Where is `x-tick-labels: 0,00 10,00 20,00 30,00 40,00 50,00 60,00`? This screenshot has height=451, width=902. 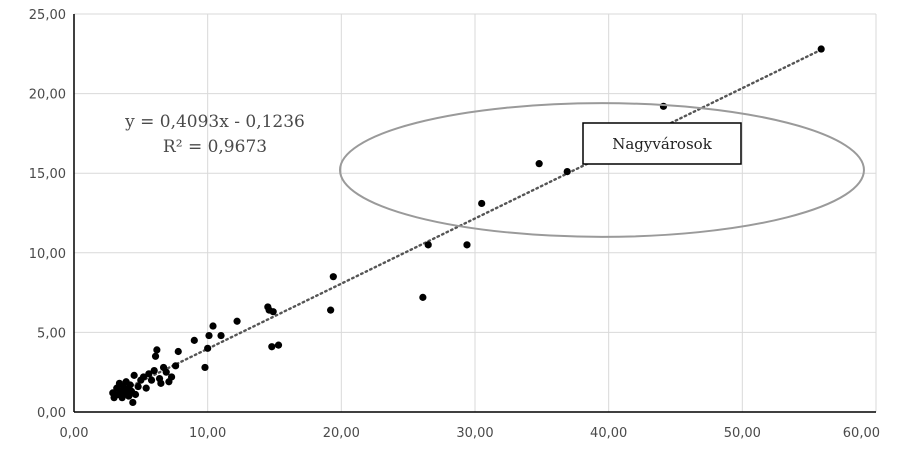
x-tick-labels: 0,00 10,00 20,00 30,00 40,00 50,00 60,00 is located at coordinates (470, 433).